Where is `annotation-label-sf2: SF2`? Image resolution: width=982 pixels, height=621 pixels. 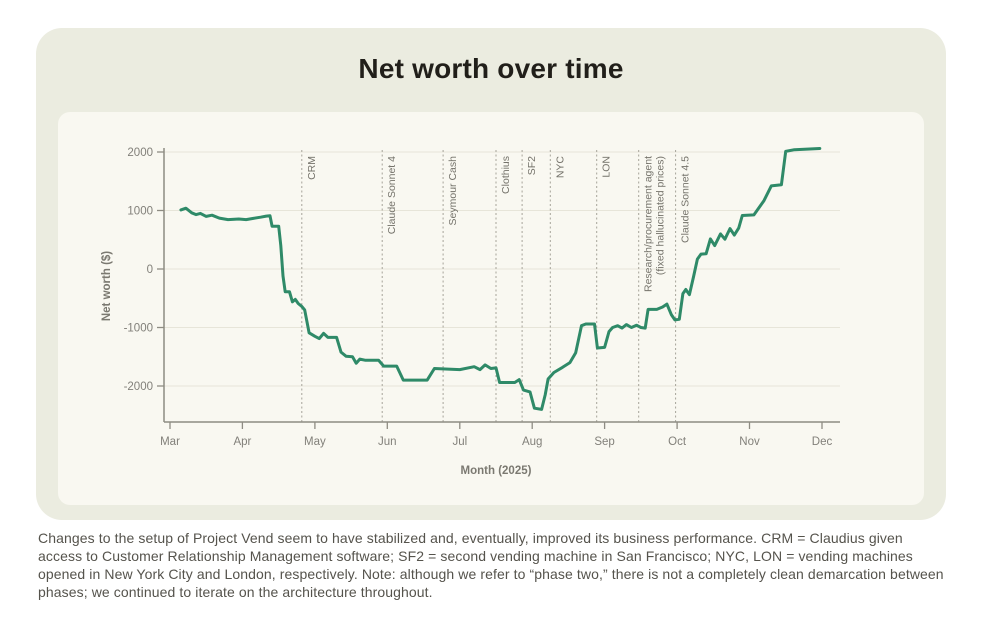
annotation-label-sf2: SF2 is located at coordinates (532, 165).